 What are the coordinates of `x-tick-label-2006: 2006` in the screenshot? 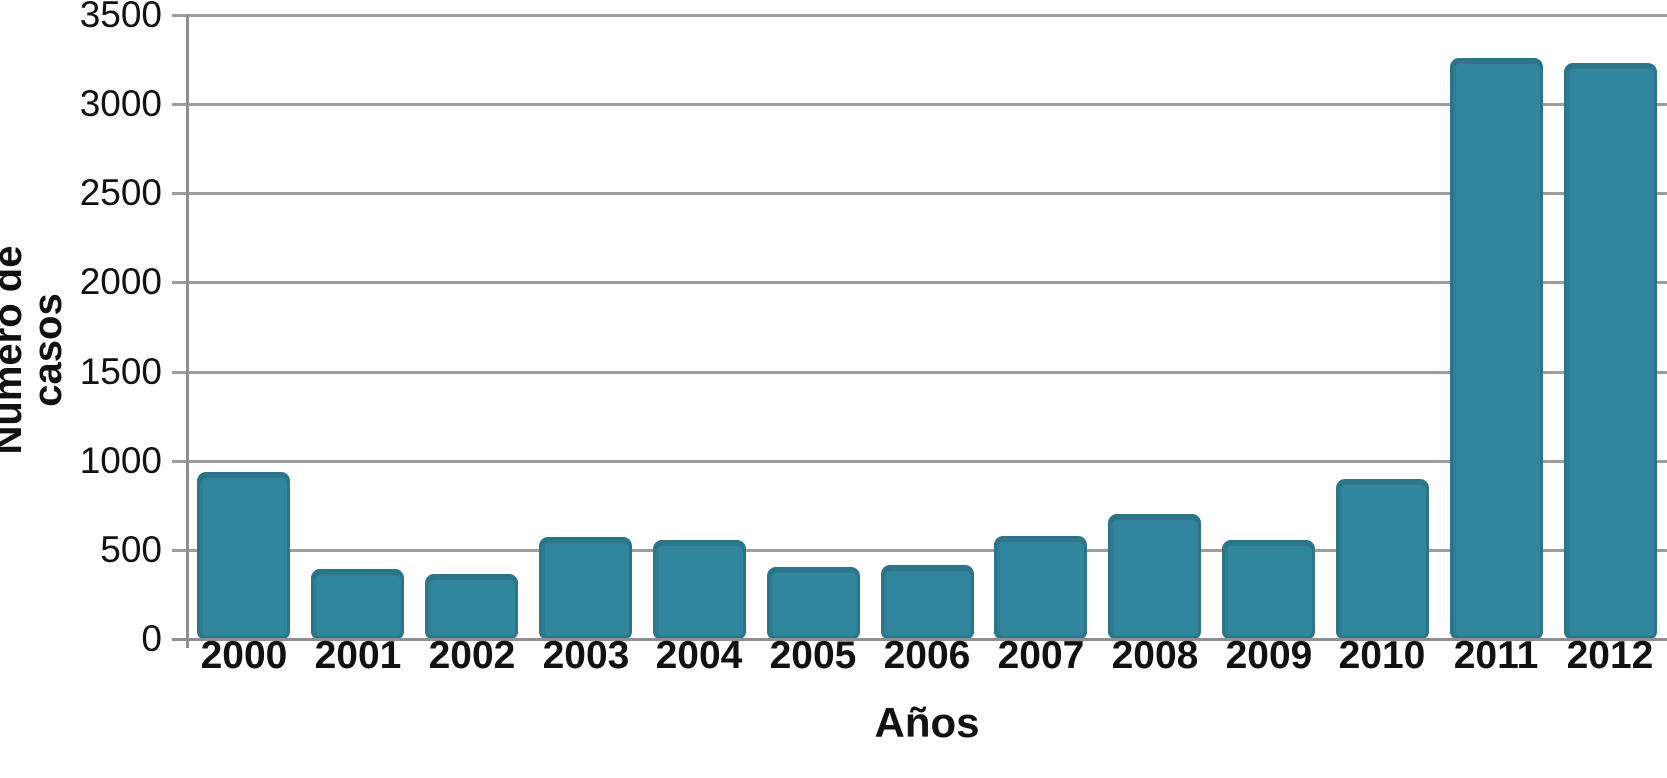 It's located at (927, 655).